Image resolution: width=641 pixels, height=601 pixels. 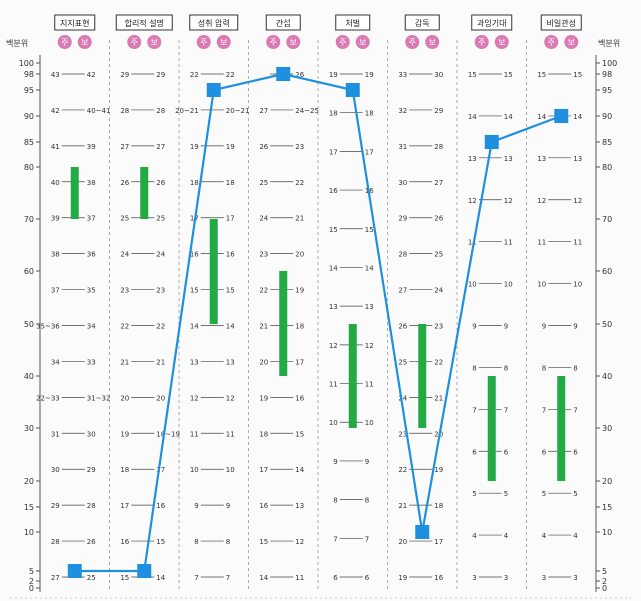 I want to click on category-label: 합리적 설명, so click(x=144, y=23).